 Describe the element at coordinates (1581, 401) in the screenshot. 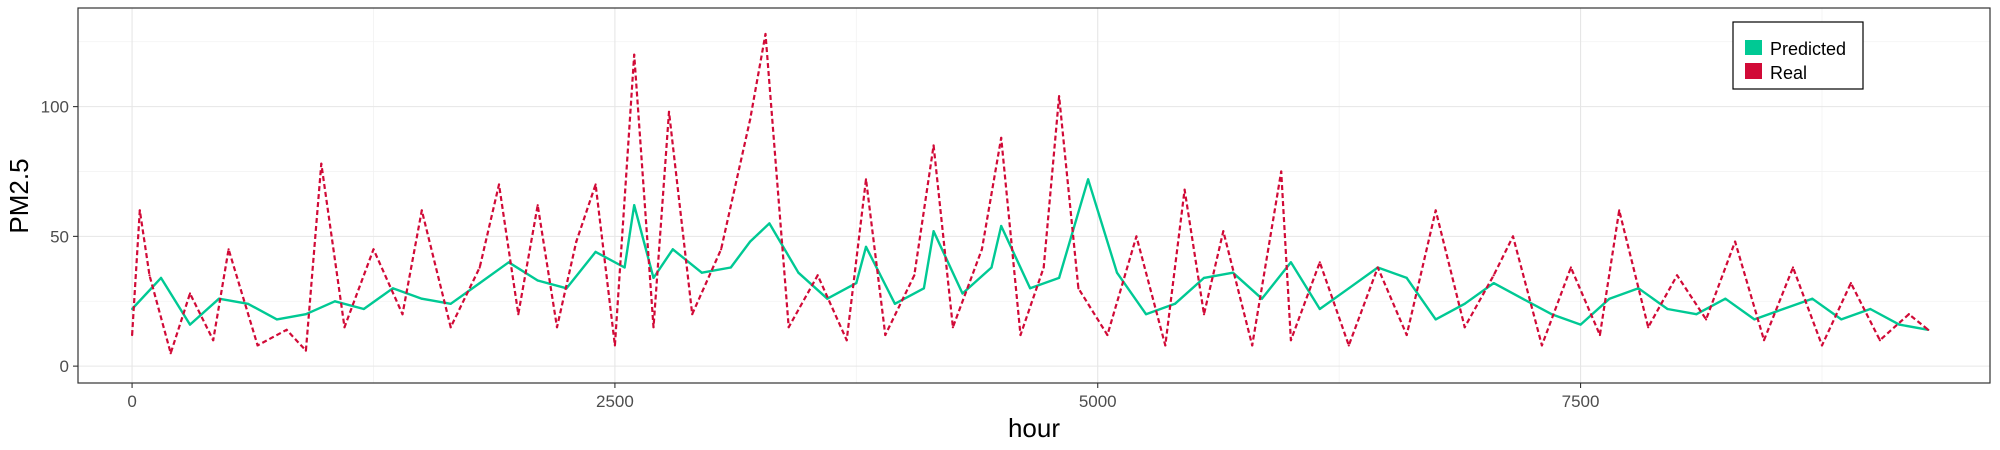

I see `x-tick-label: 7500` at that location.